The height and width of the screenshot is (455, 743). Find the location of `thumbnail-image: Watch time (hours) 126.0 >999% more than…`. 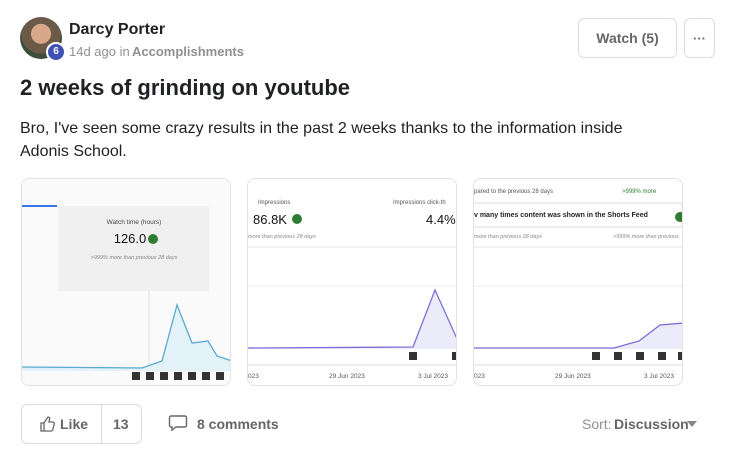

thumbnail-image: Watch time (hours) 126.0 >999% more than… is located at coordinates (126, 282).